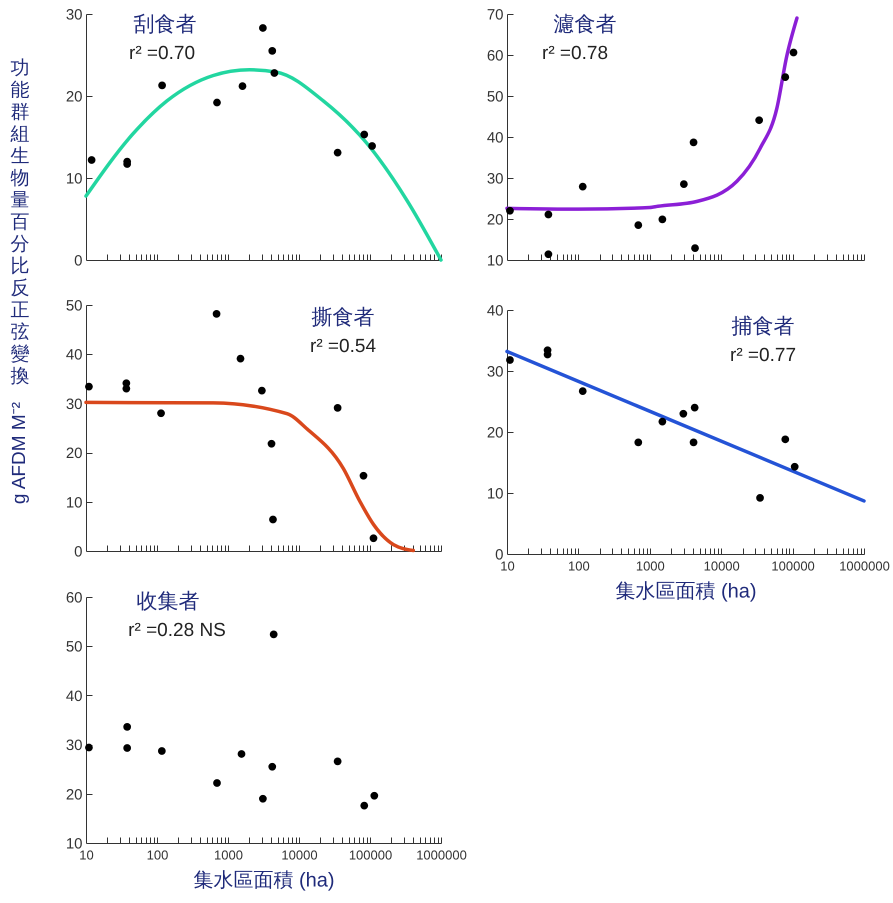 This screenshot has height=903, width=893. What do you see at coordinates (763, 326) in the screenshot?
I see `chart-title: 捕食者` at bounding box center [763, 326].